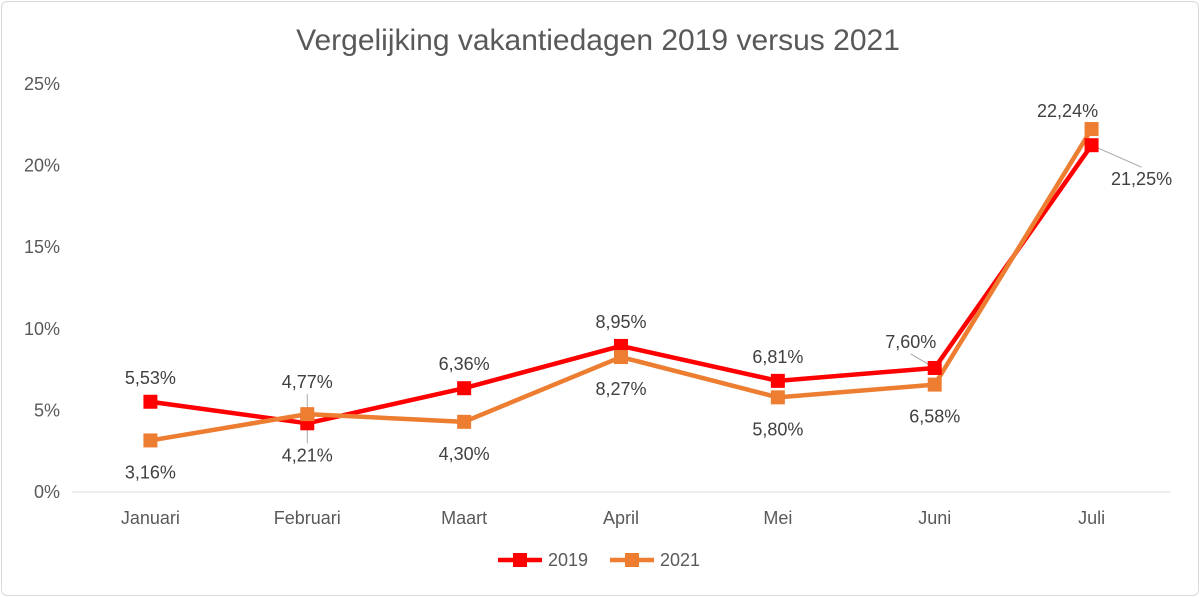 The image size is (1200, 597). Describe the element at coordinates (910, 342) in the screenshot. I see `data-label-2019: 7,60%` at that location.